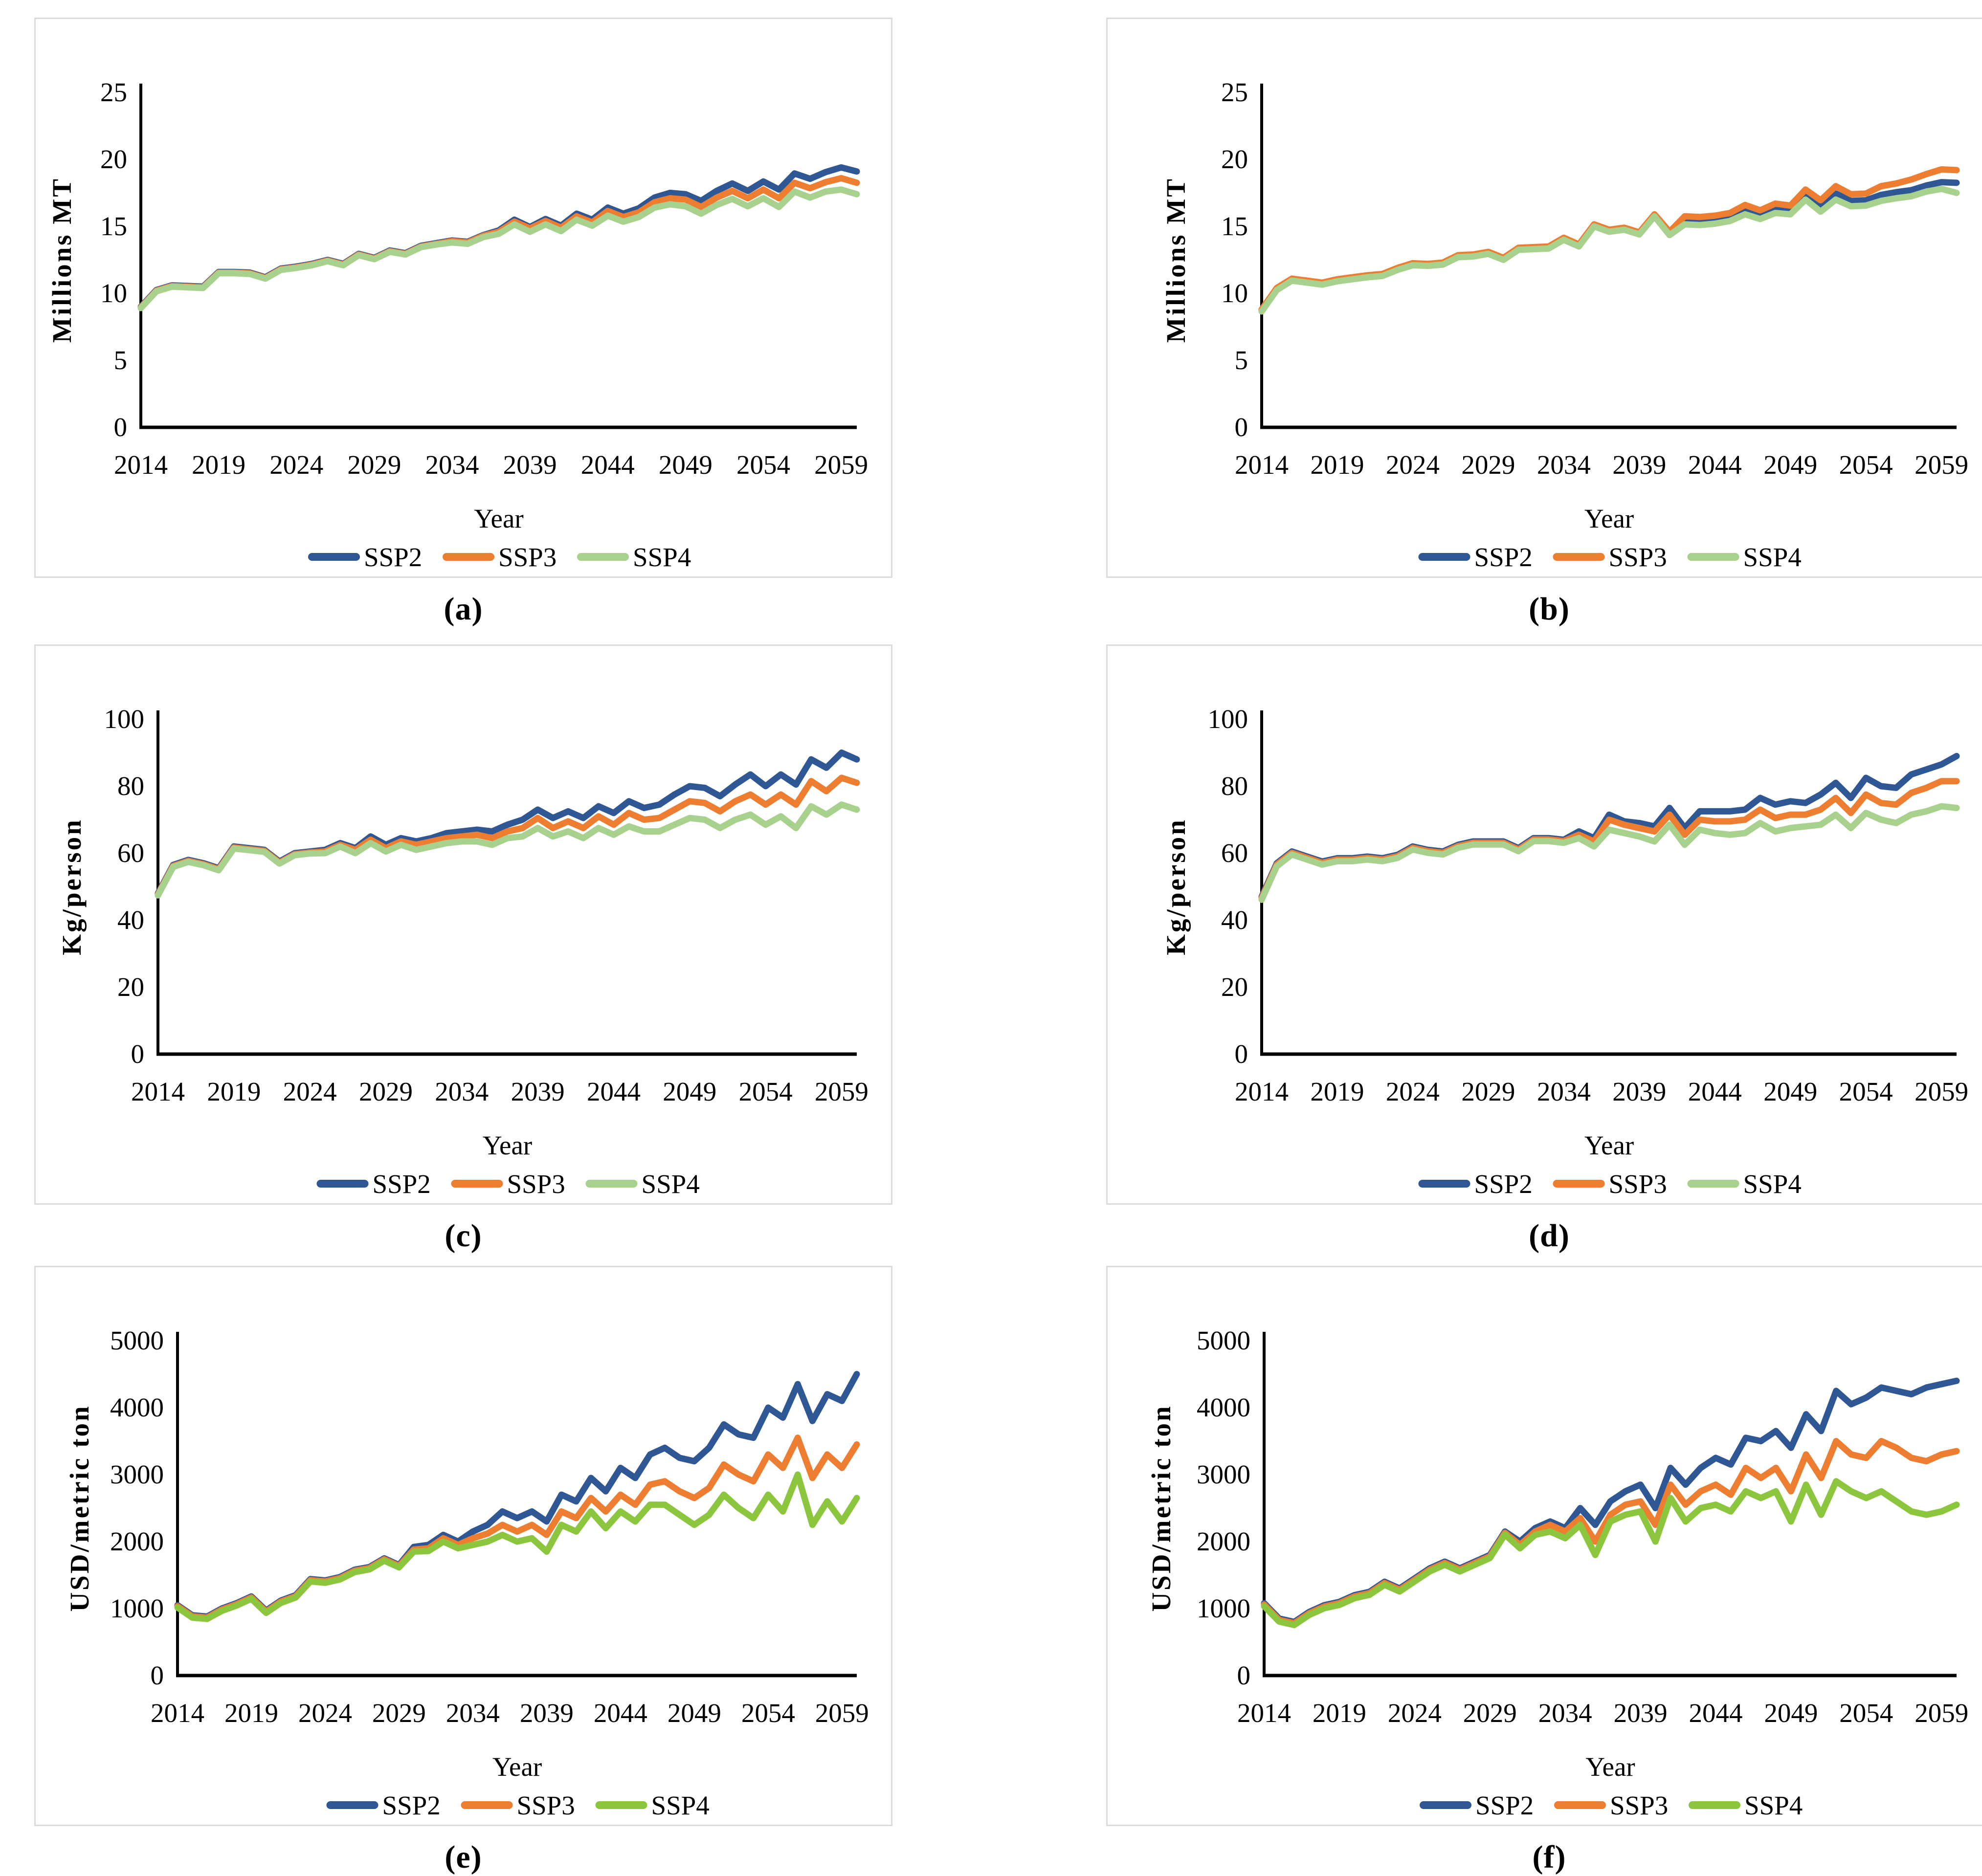  What do you see at coordinates (1234, 920) in the screenshot?
I see `y-tick-label: 40` at bounding box center [1234, 920].